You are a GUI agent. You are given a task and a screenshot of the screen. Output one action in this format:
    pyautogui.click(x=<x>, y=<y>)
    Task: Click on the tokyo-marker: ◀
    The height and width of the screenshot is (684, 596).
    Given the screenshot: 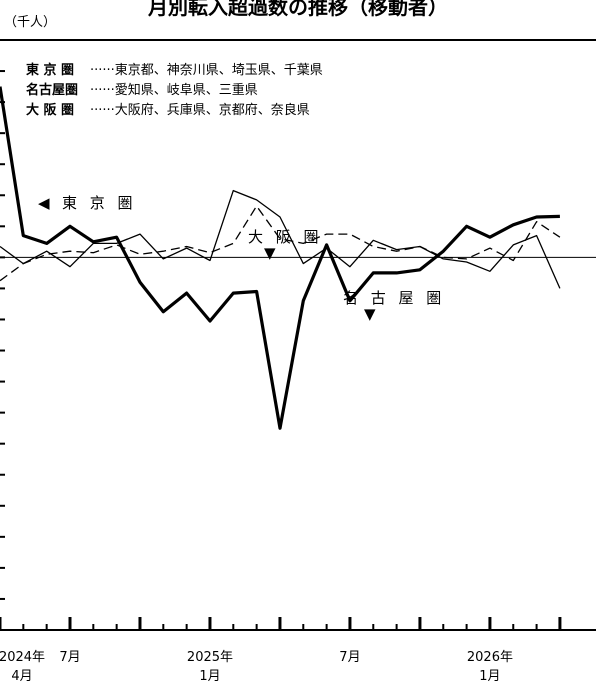 What is the action you would take?
    pyautogui.click(x=46, y=203)
    